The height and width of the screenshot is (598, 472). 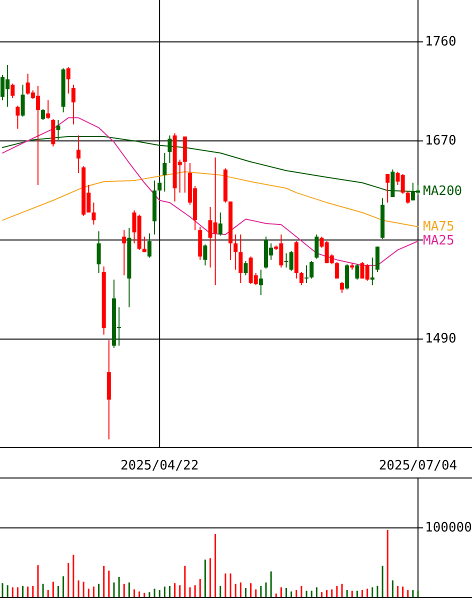 What do you see at coordinates (210, 199) in the screenshot?
I see `line-series` at bounding box center [210, 199].